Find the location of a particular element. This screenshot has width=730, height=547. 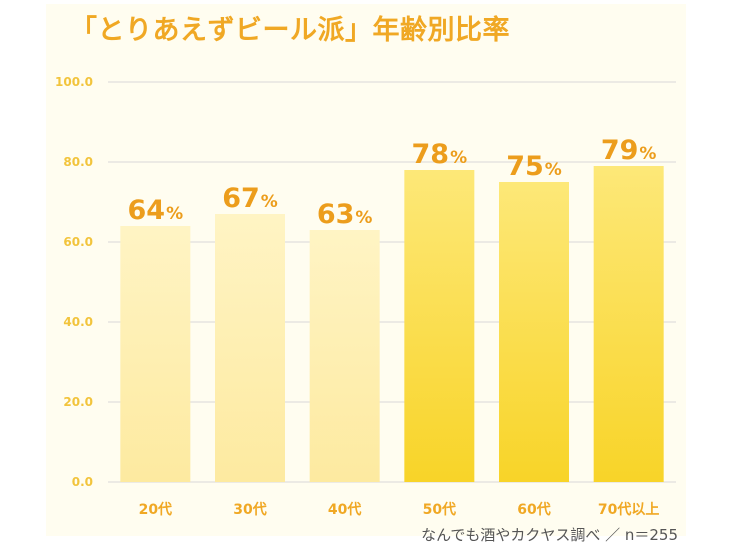

data-label-1: 64% is located at coordinates (156, 210).